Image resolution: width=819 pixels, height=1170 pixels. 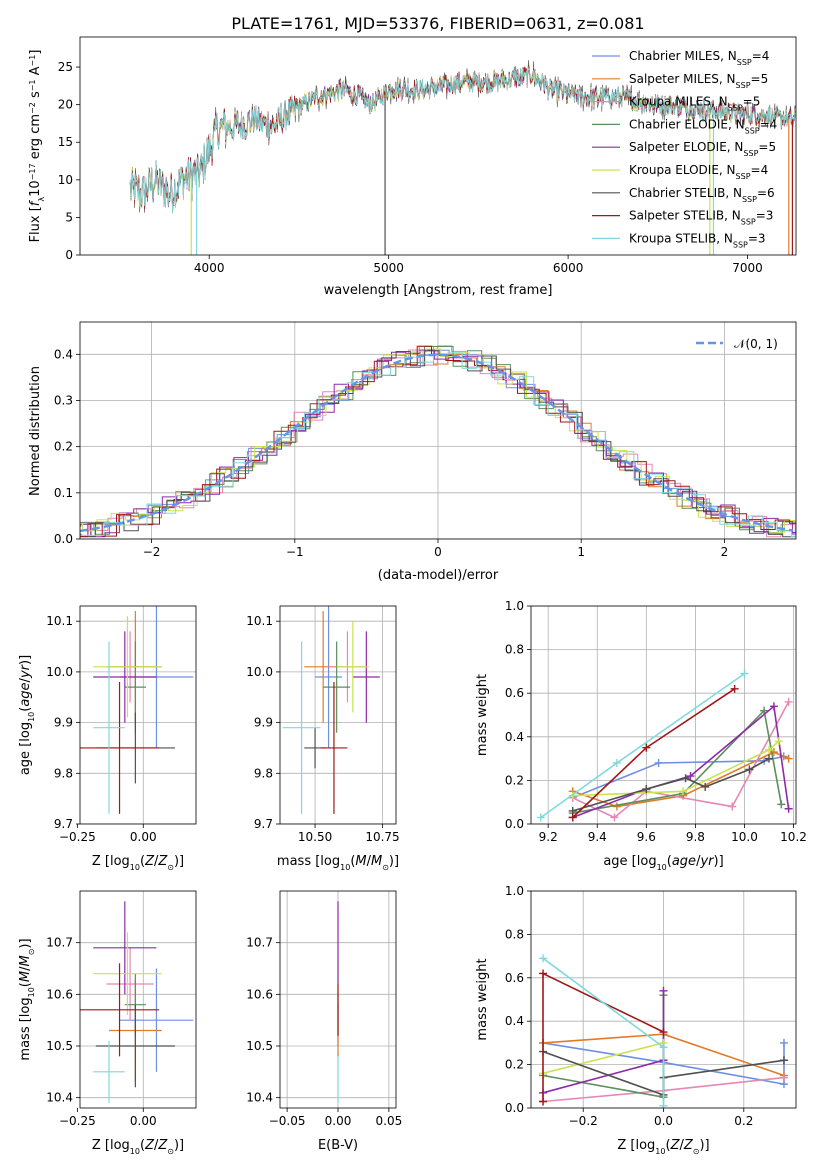 I want to click on y-axis-label: mass weight, so click(x=482, y=715).